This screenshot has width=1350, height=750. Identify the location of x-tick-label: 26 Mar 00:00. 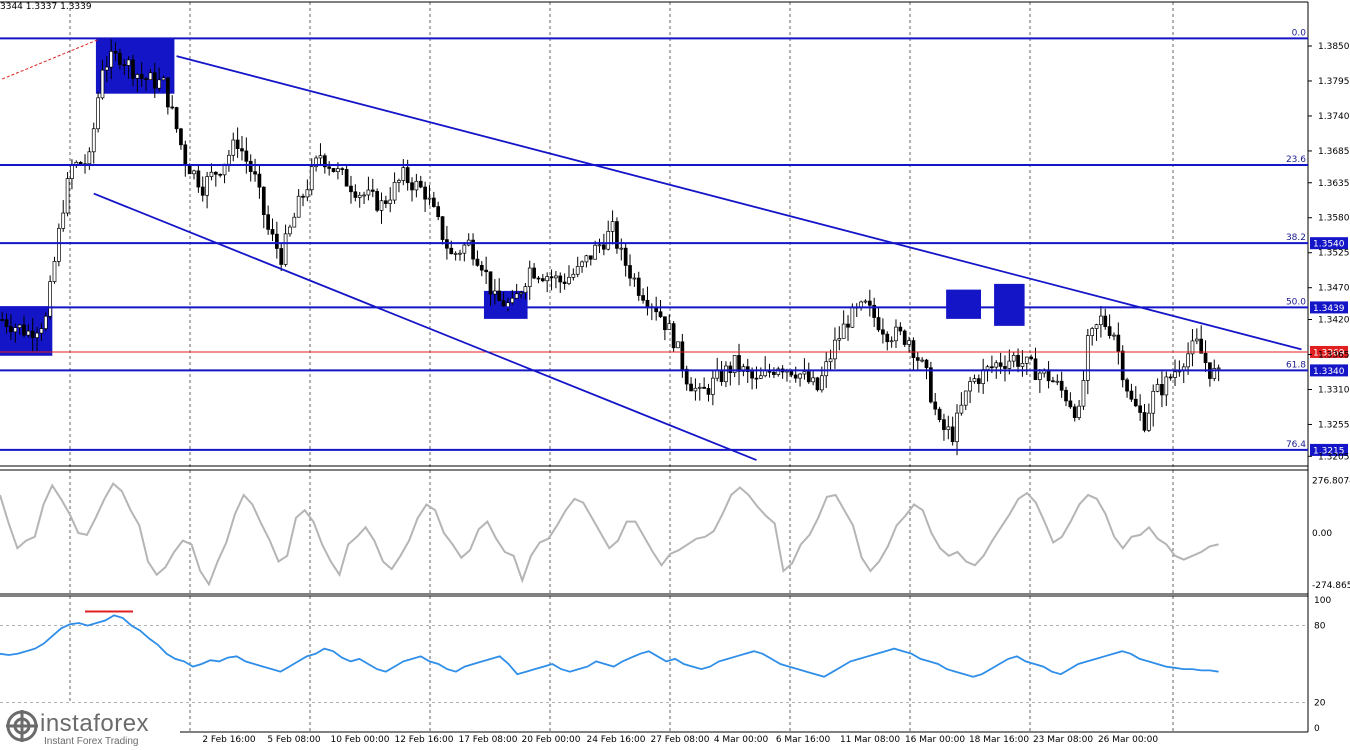
(1128, 740).